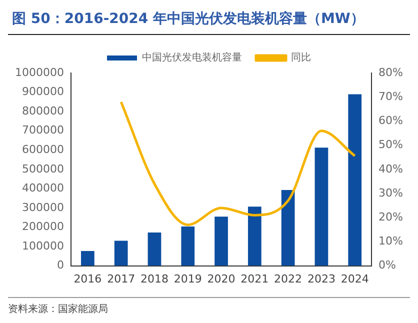 The image size is (418, 323). Describe the element at coordinates (391, 145) in the screenshot. I see `y2-tick-label: 50%` at that location.